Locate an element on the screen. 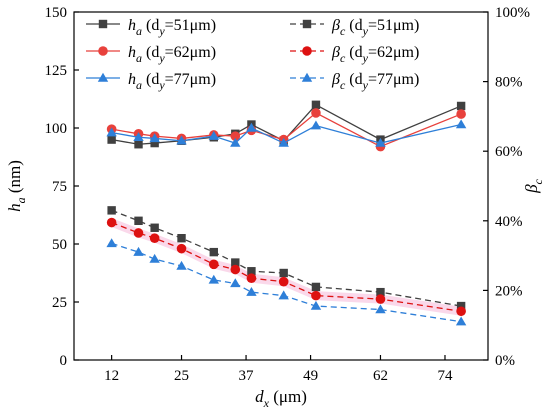  y-right-tick-label: 80% is located at coordinates (509, 83).